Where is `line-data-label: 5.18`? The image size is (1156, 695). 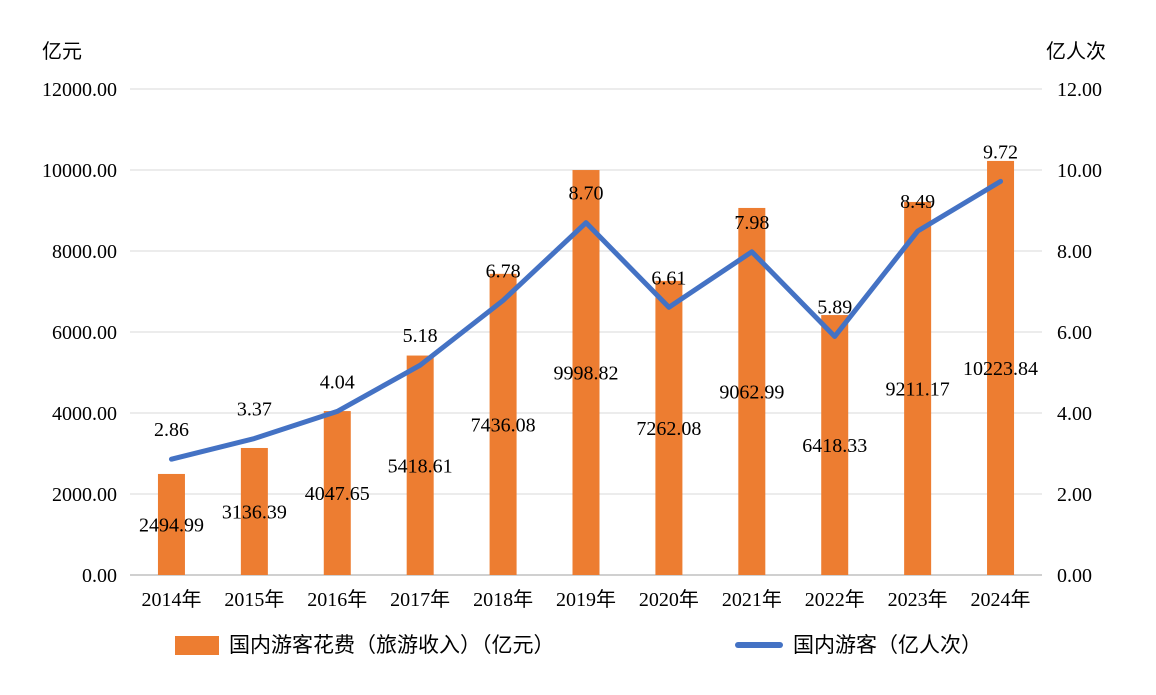
line-data-label: 5.18 is located at coordinates (420, 336).